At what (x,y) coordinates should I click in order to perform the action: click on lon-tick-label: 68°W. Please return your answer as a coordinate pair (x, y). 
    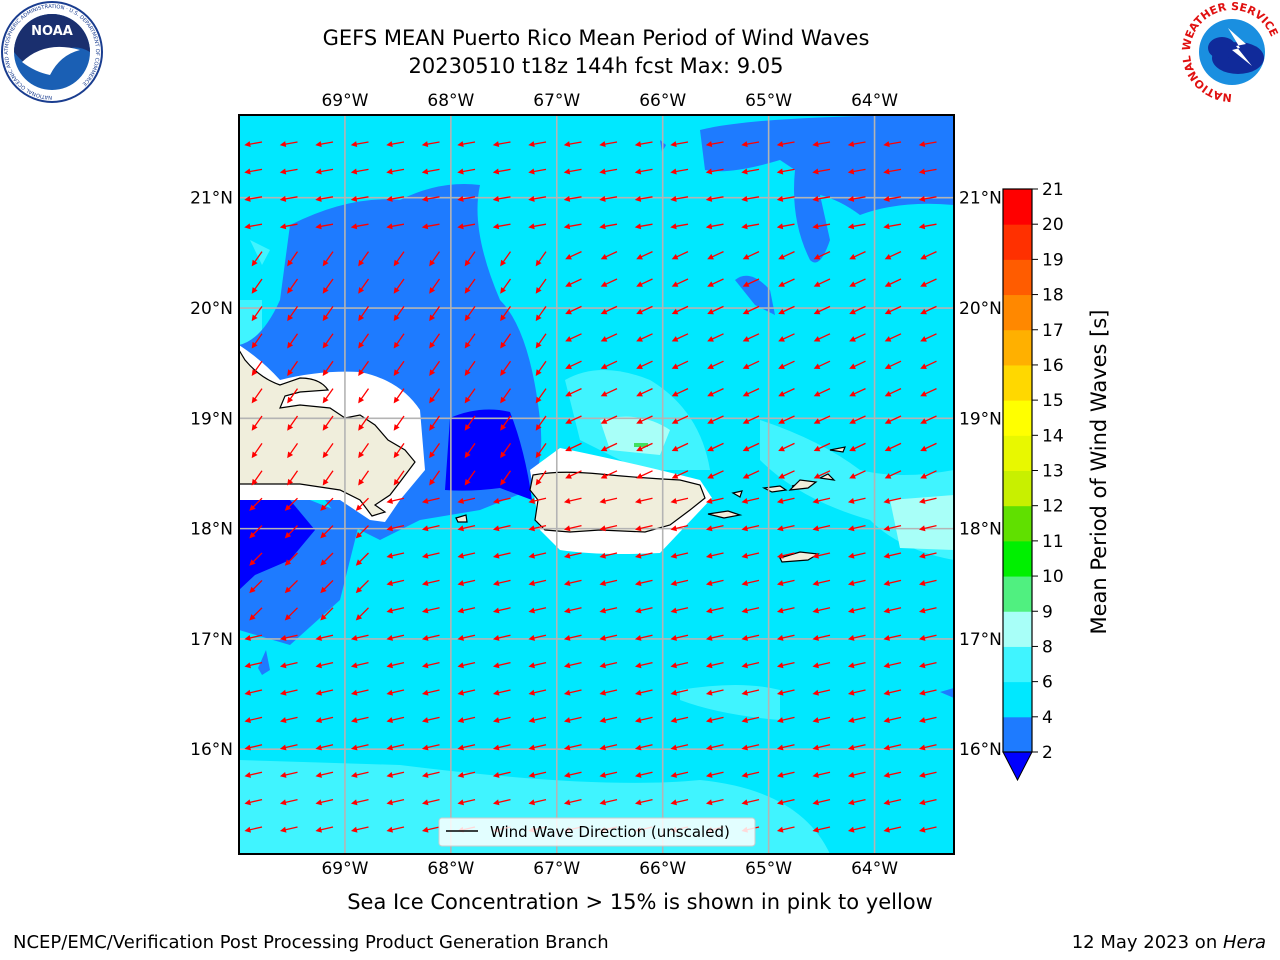
    Looking at the image, I should click on (450, 869).